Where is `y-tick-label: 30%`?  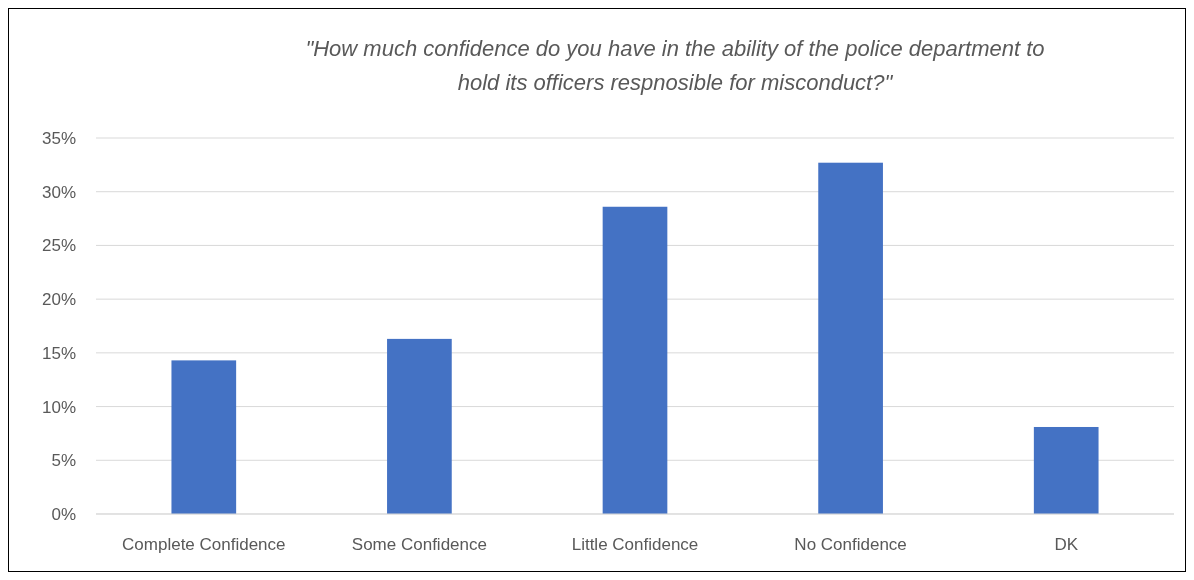
y-tick-label: 30% is located at coordinates (58, 192).